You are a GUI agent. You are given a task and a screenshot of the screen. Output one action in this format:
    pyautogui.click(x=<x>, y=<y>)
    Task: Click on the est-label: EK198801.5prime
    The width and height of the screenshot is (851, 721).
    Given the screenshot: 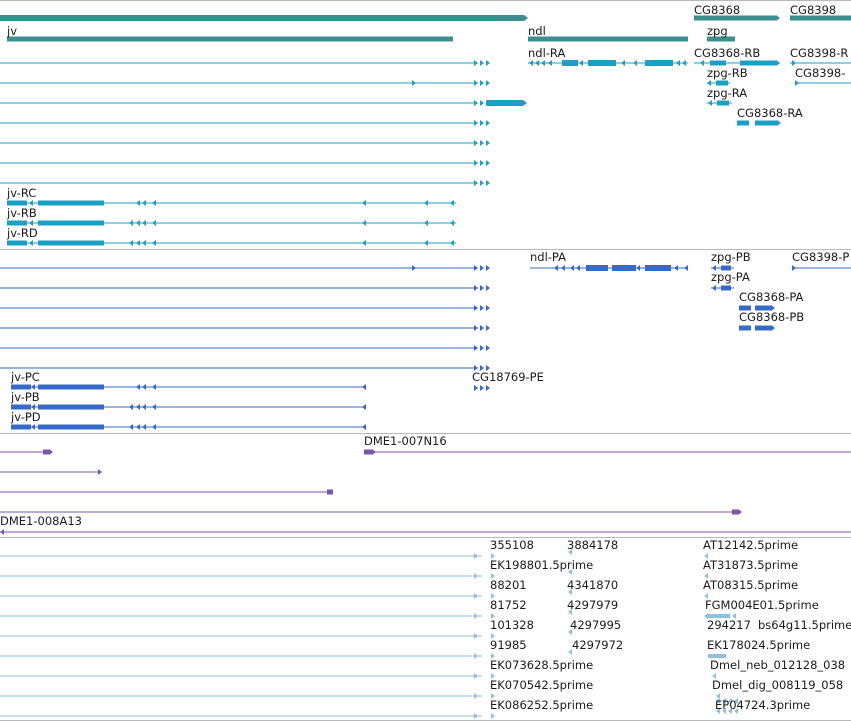 What is the action you would take?
    pyautogui.click(x=542, y=565)
    